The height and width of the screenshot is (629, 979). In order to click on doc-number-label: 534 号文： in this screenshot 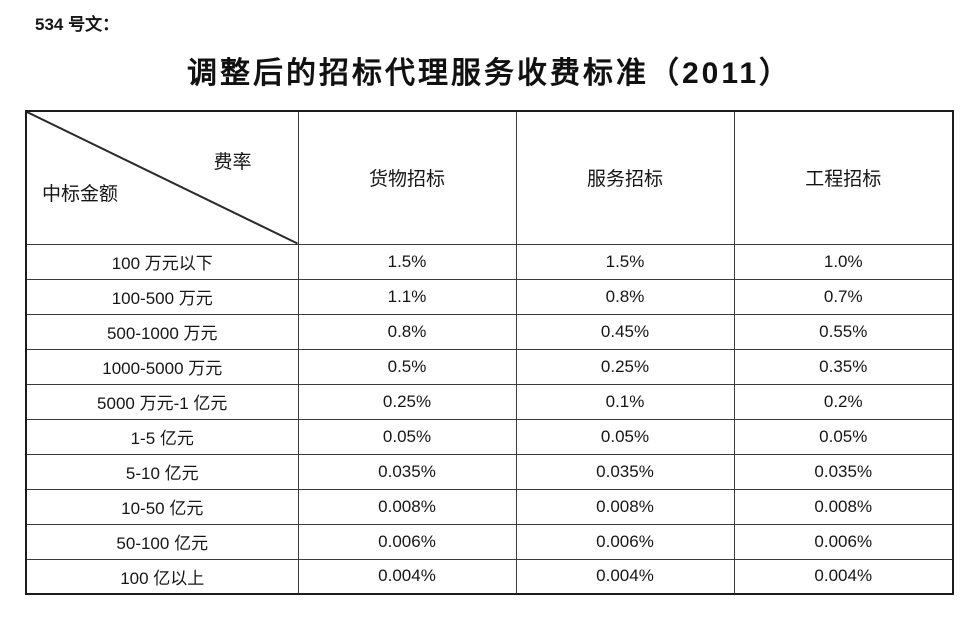, I will do `click(77, 24)`.